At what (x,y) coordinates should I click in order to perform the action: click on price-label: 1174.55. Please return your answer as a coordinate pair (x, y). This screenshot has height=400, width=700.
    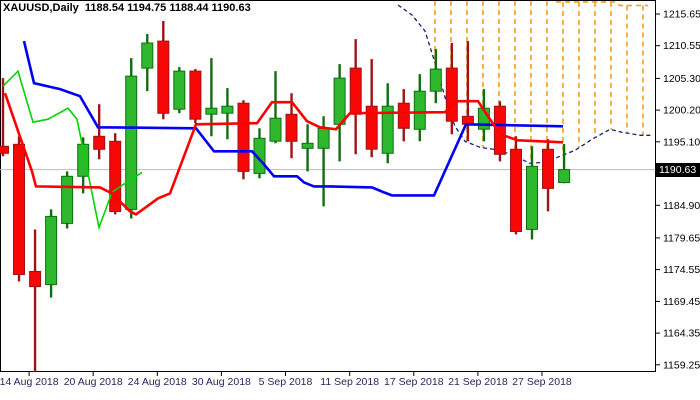
    Looking at the image, I should click on (681, 270).